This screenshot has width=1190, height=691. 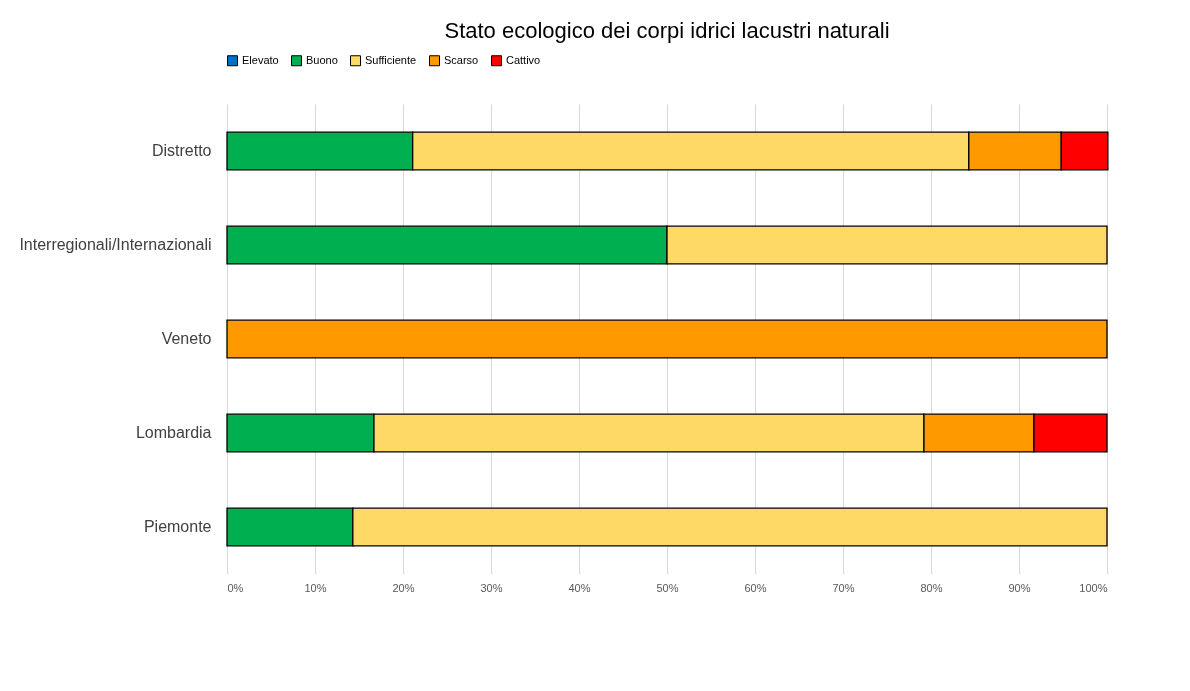 I want to click on x-tick-label: 100%, so click(x=1093, y=587).